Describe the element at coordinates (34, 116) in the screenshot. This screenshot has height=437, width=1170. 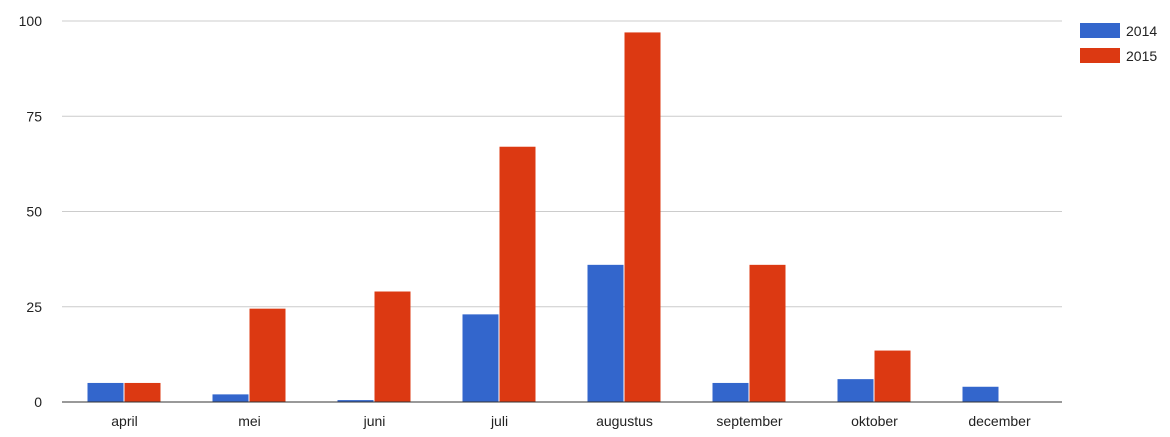
I see `y-tick-label: 75` at that location.